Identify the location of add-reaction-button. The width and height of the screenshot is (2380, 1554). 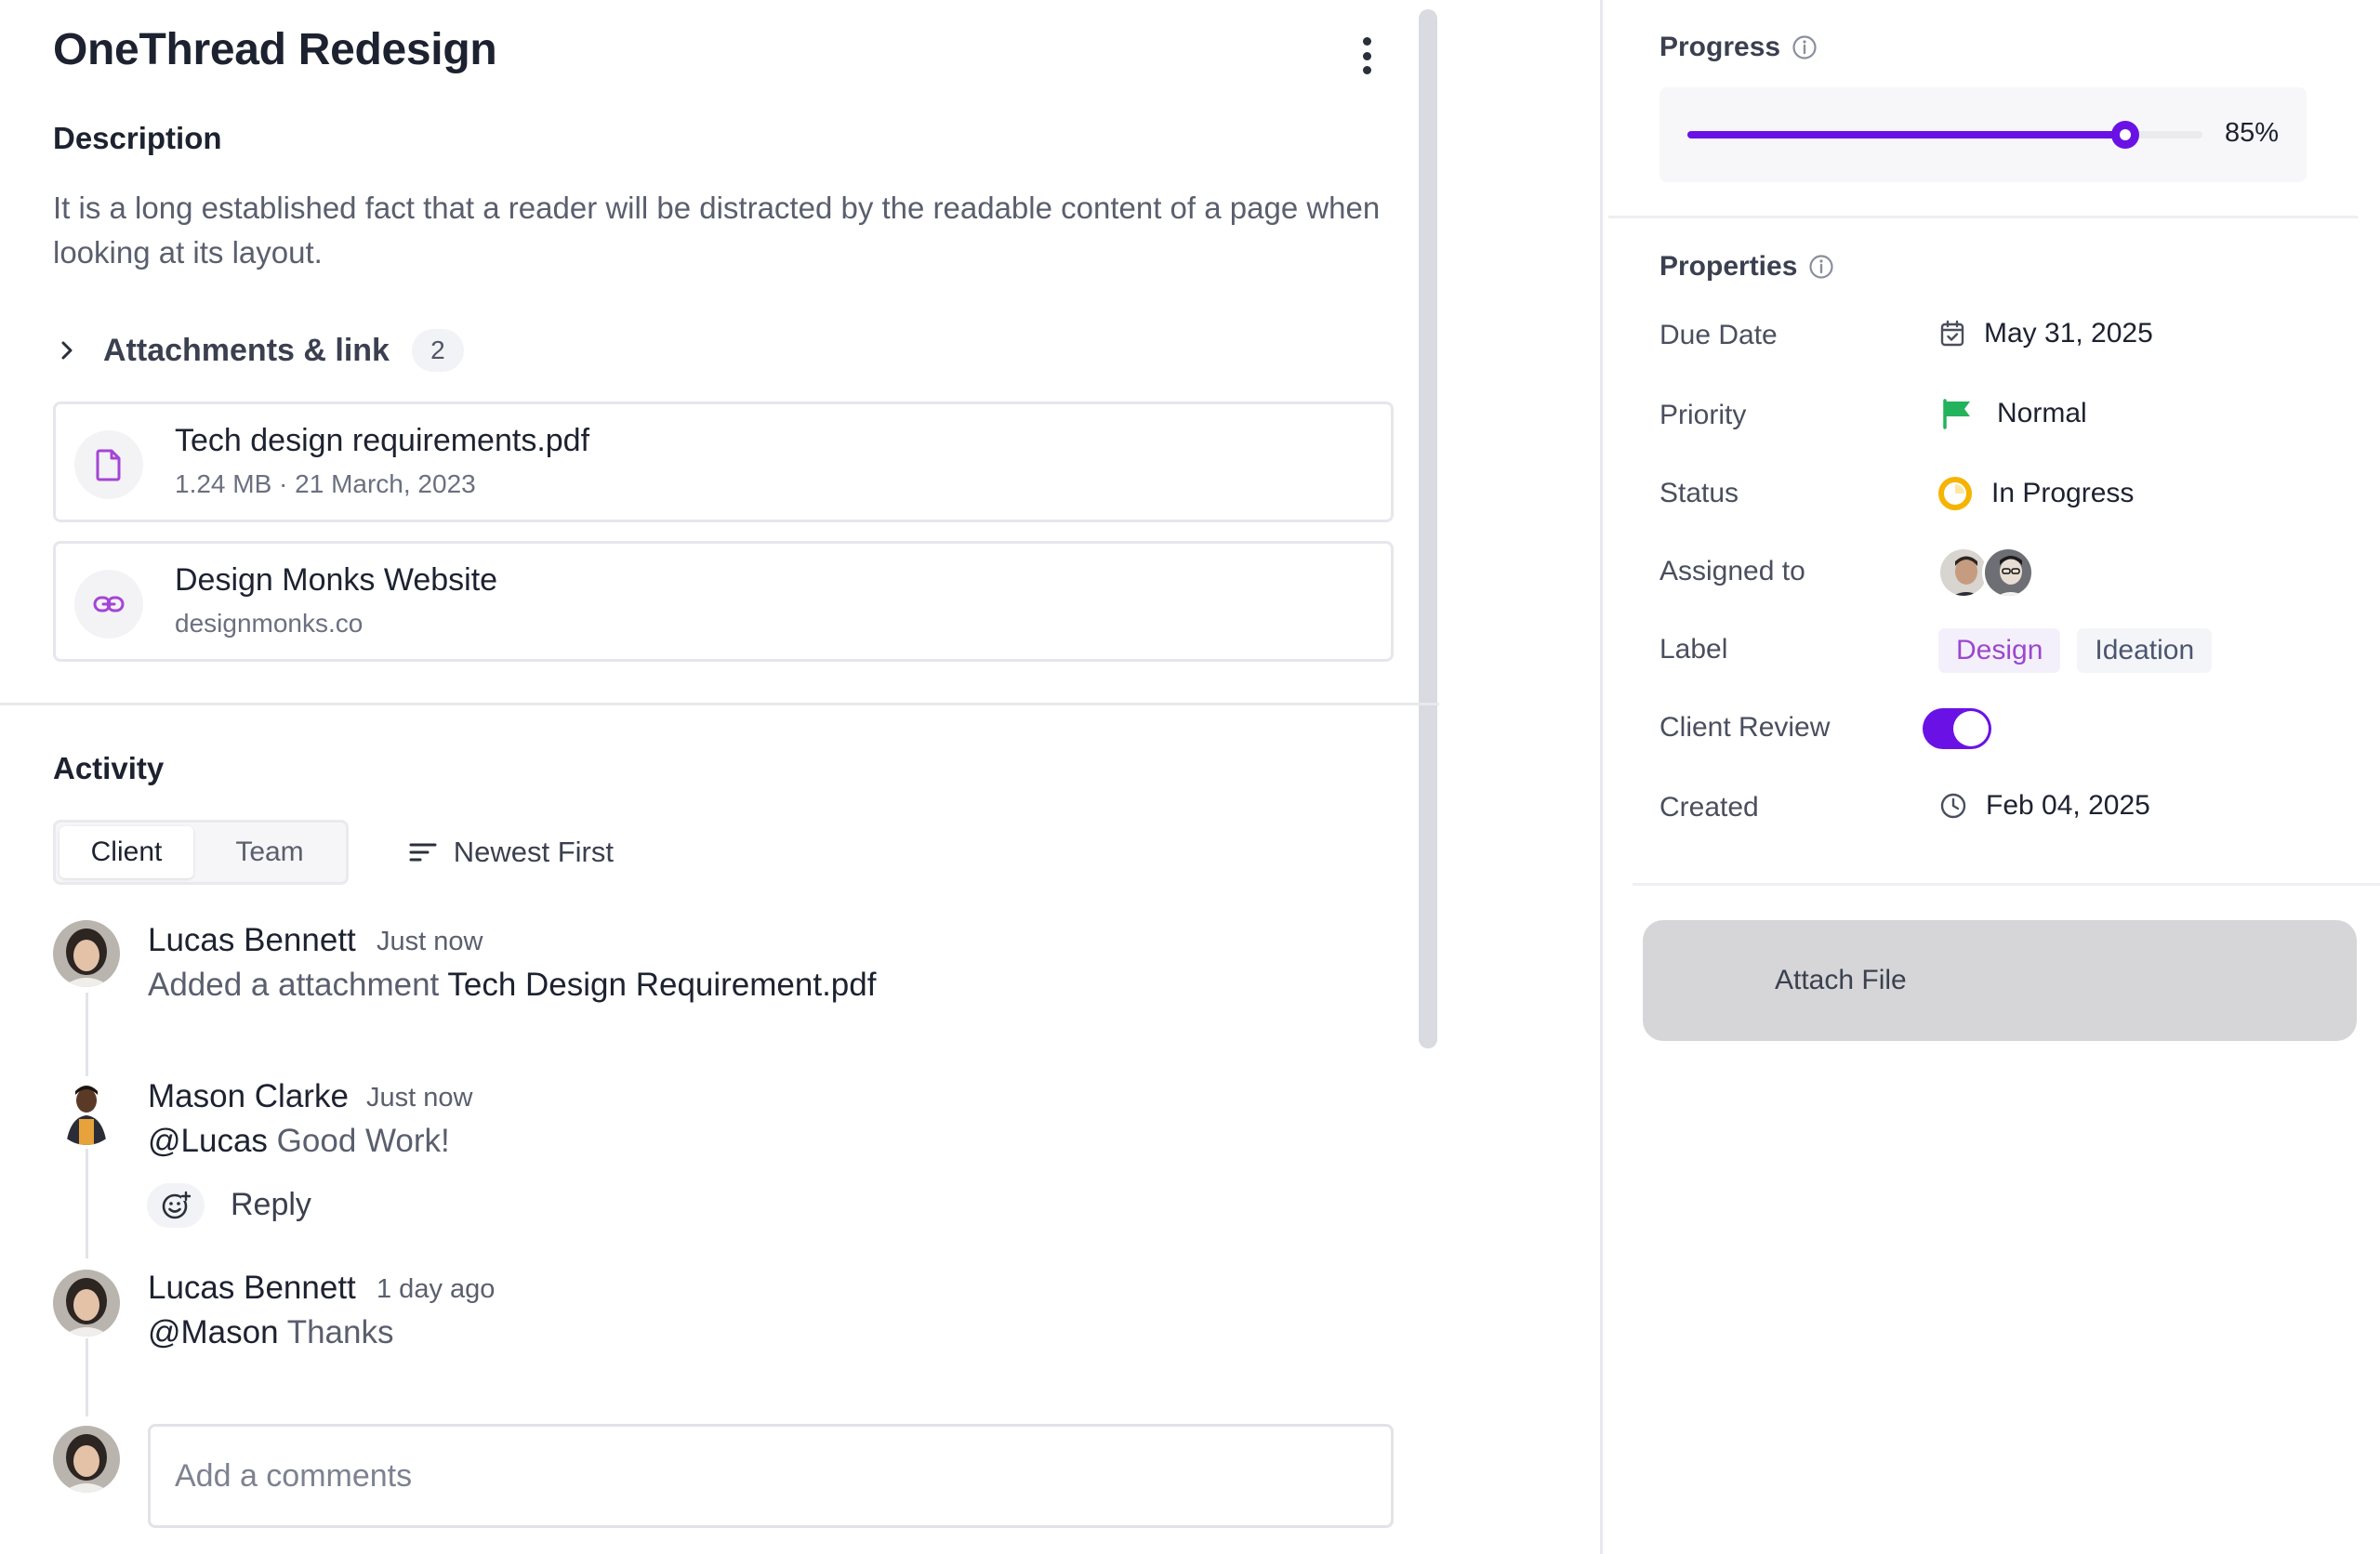
(176, 1205).